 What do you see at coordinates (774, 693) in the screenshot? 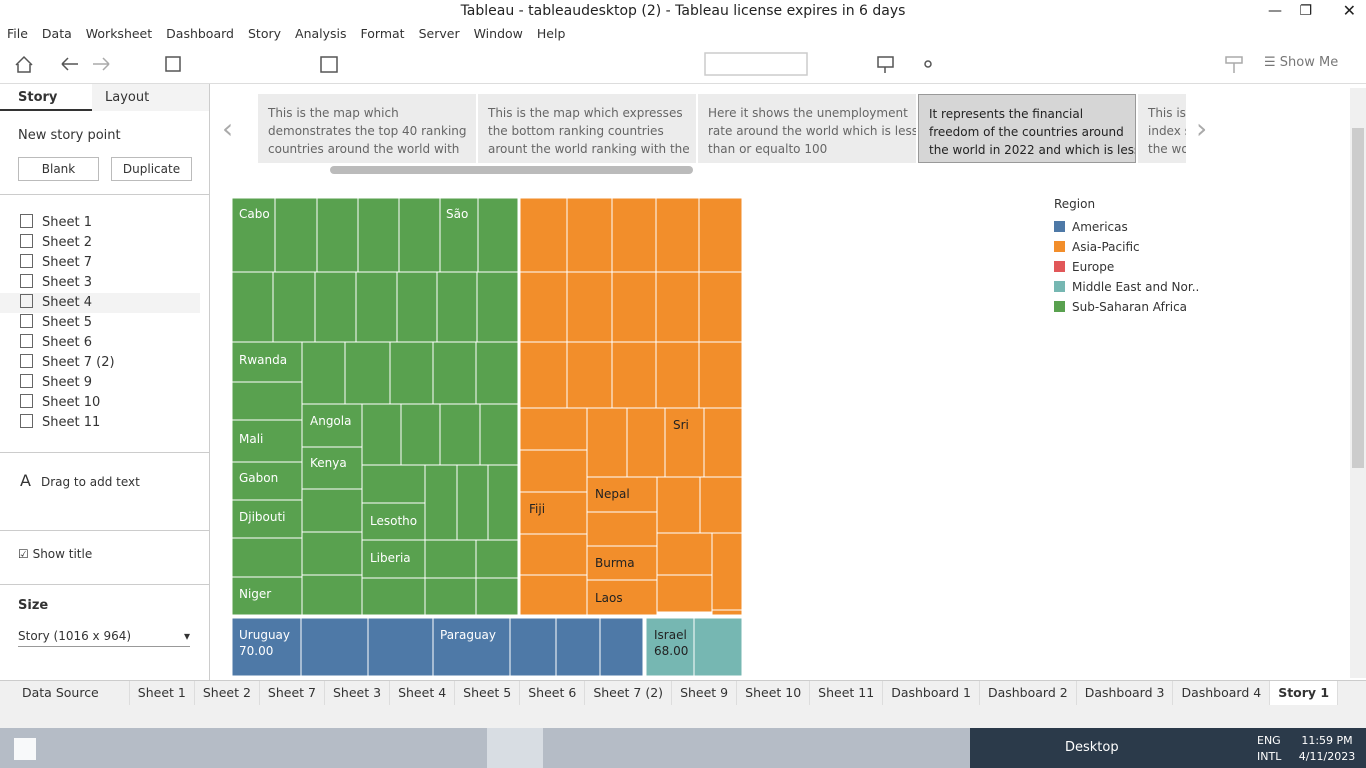
I see `sheet-tab: Sheet 10` at bounding box center [774, 693].